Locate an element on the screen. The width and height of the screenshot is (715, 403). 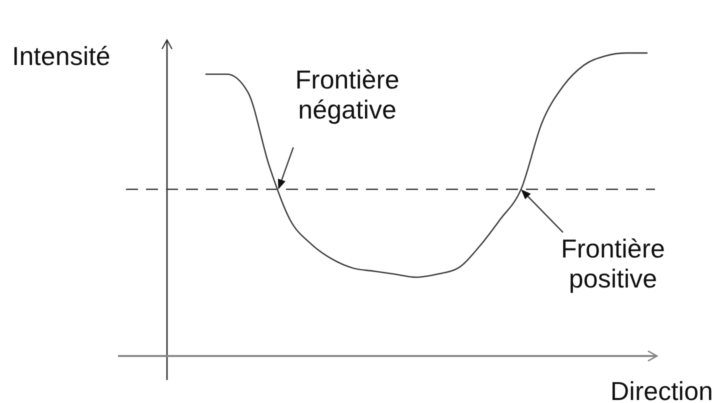
annotation: Frontière positive is located at coordinates (613, 263).